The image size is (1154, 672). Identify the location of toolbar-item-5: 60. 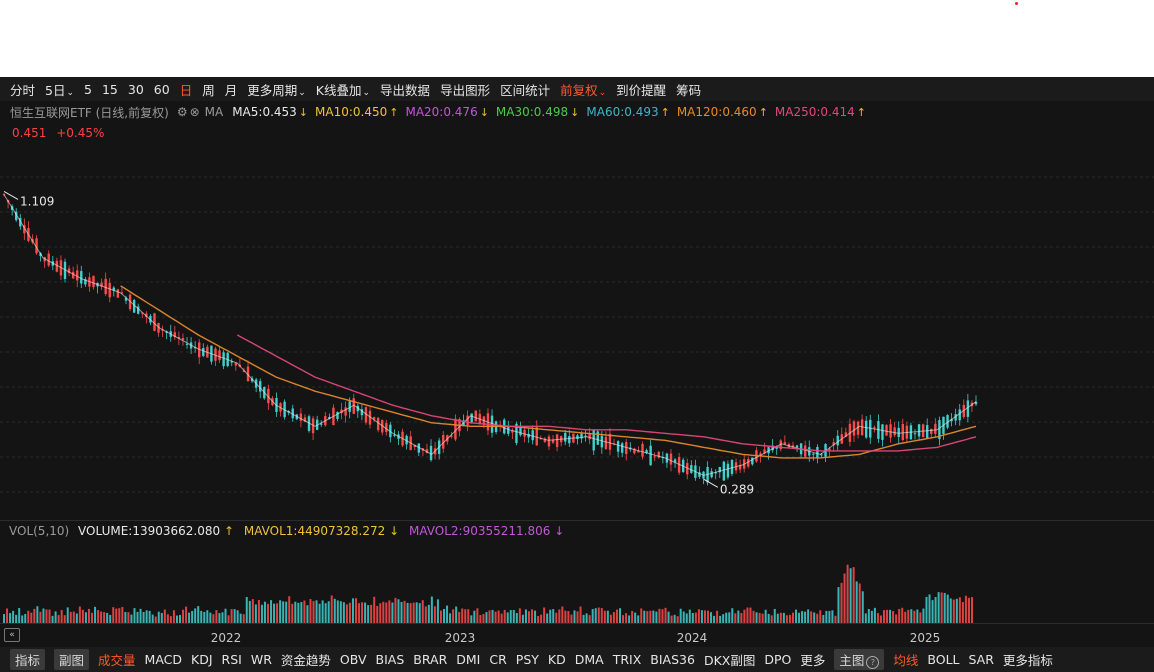
(161, 89).